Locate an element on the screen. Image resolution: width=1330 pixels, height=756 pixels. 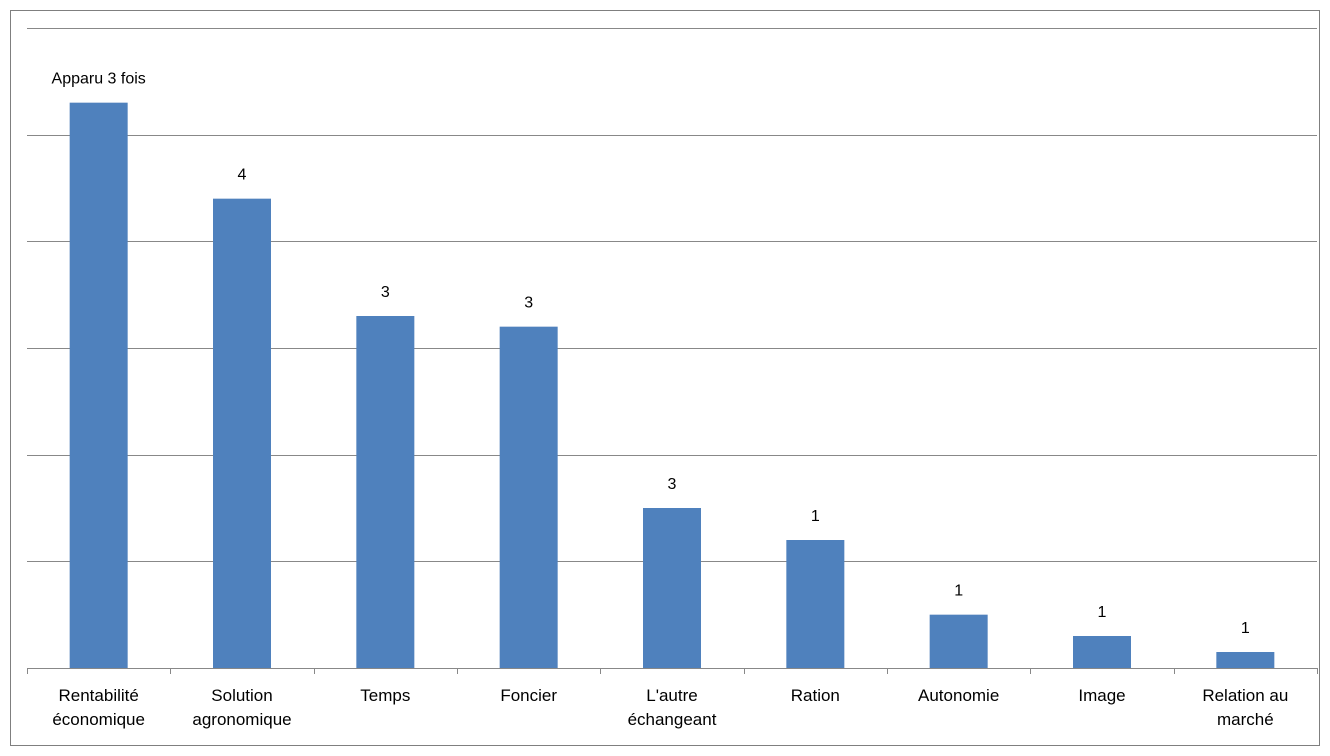
x-tick-label: Image is located at coordinates (1101, 695).